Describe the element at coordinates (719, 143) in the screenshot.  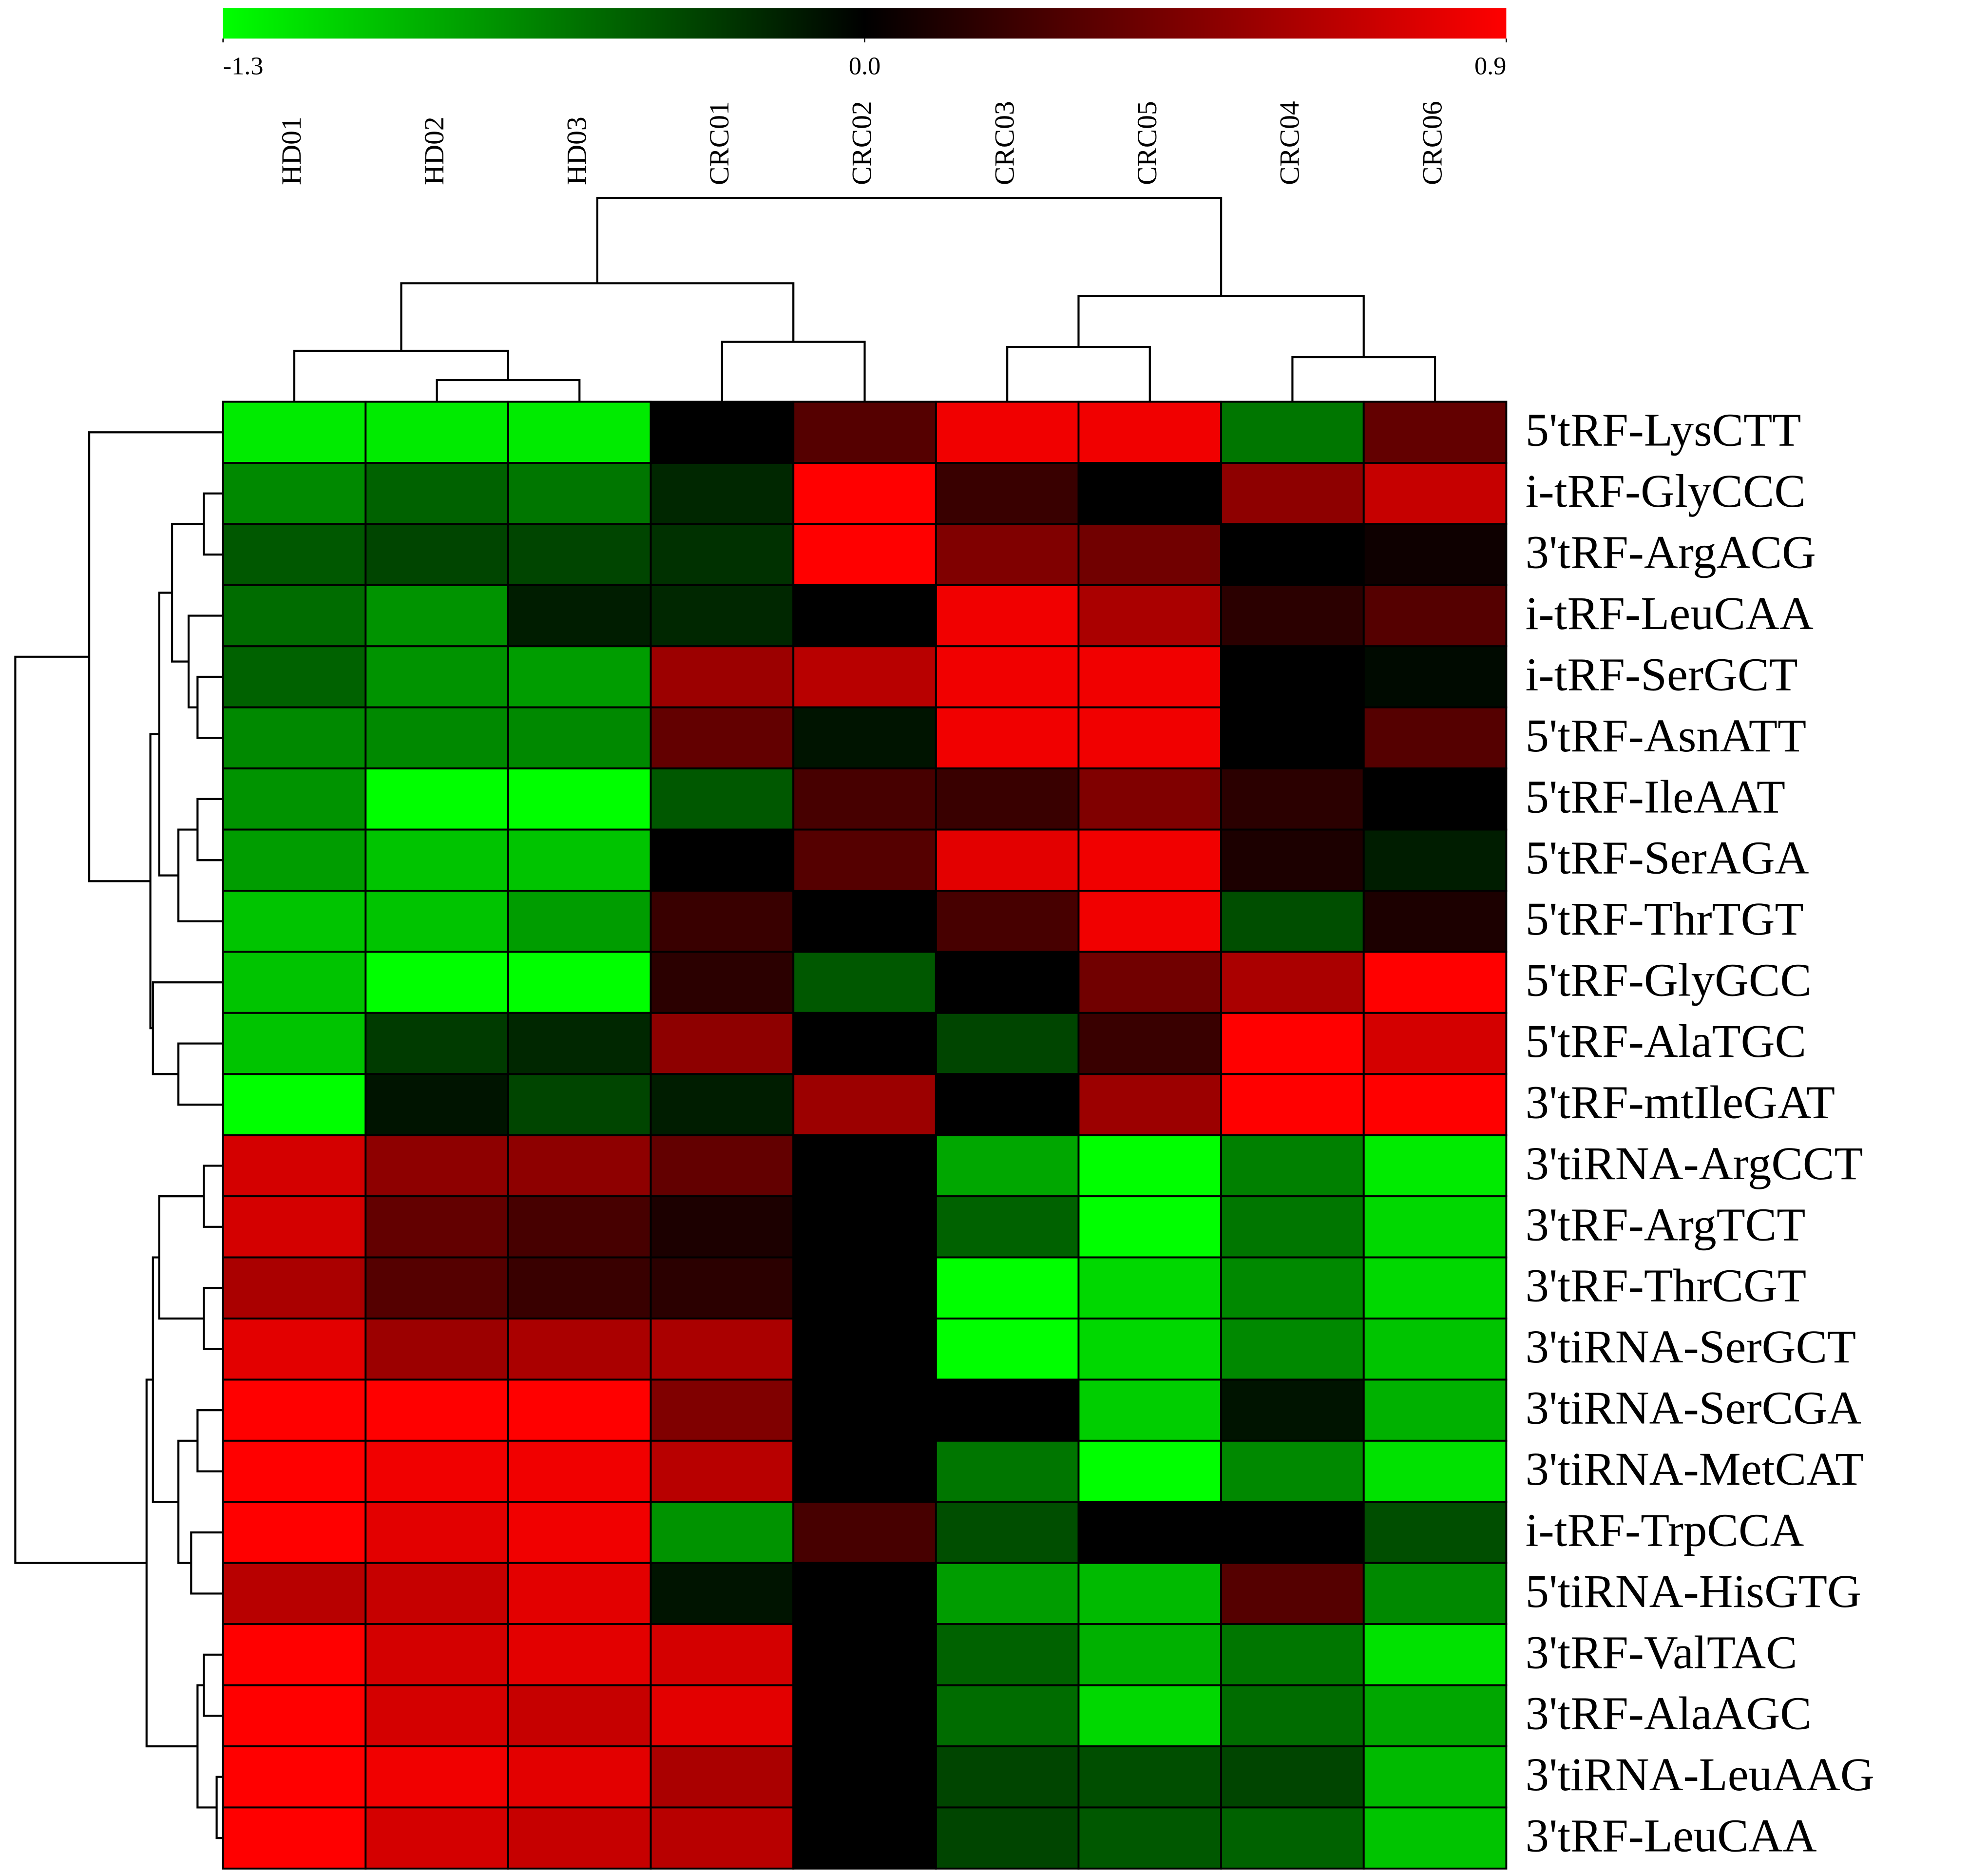
I see `column-label: CRC01` at that location.